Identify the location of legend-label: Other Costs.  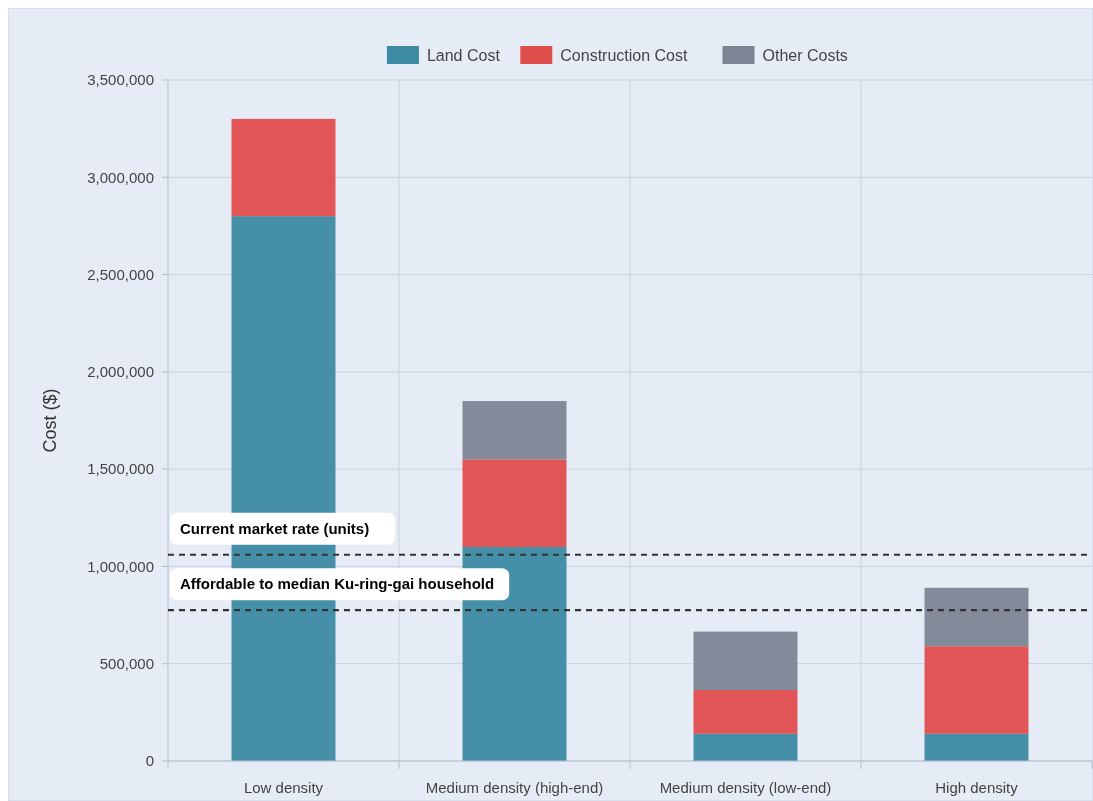
(805, 55).